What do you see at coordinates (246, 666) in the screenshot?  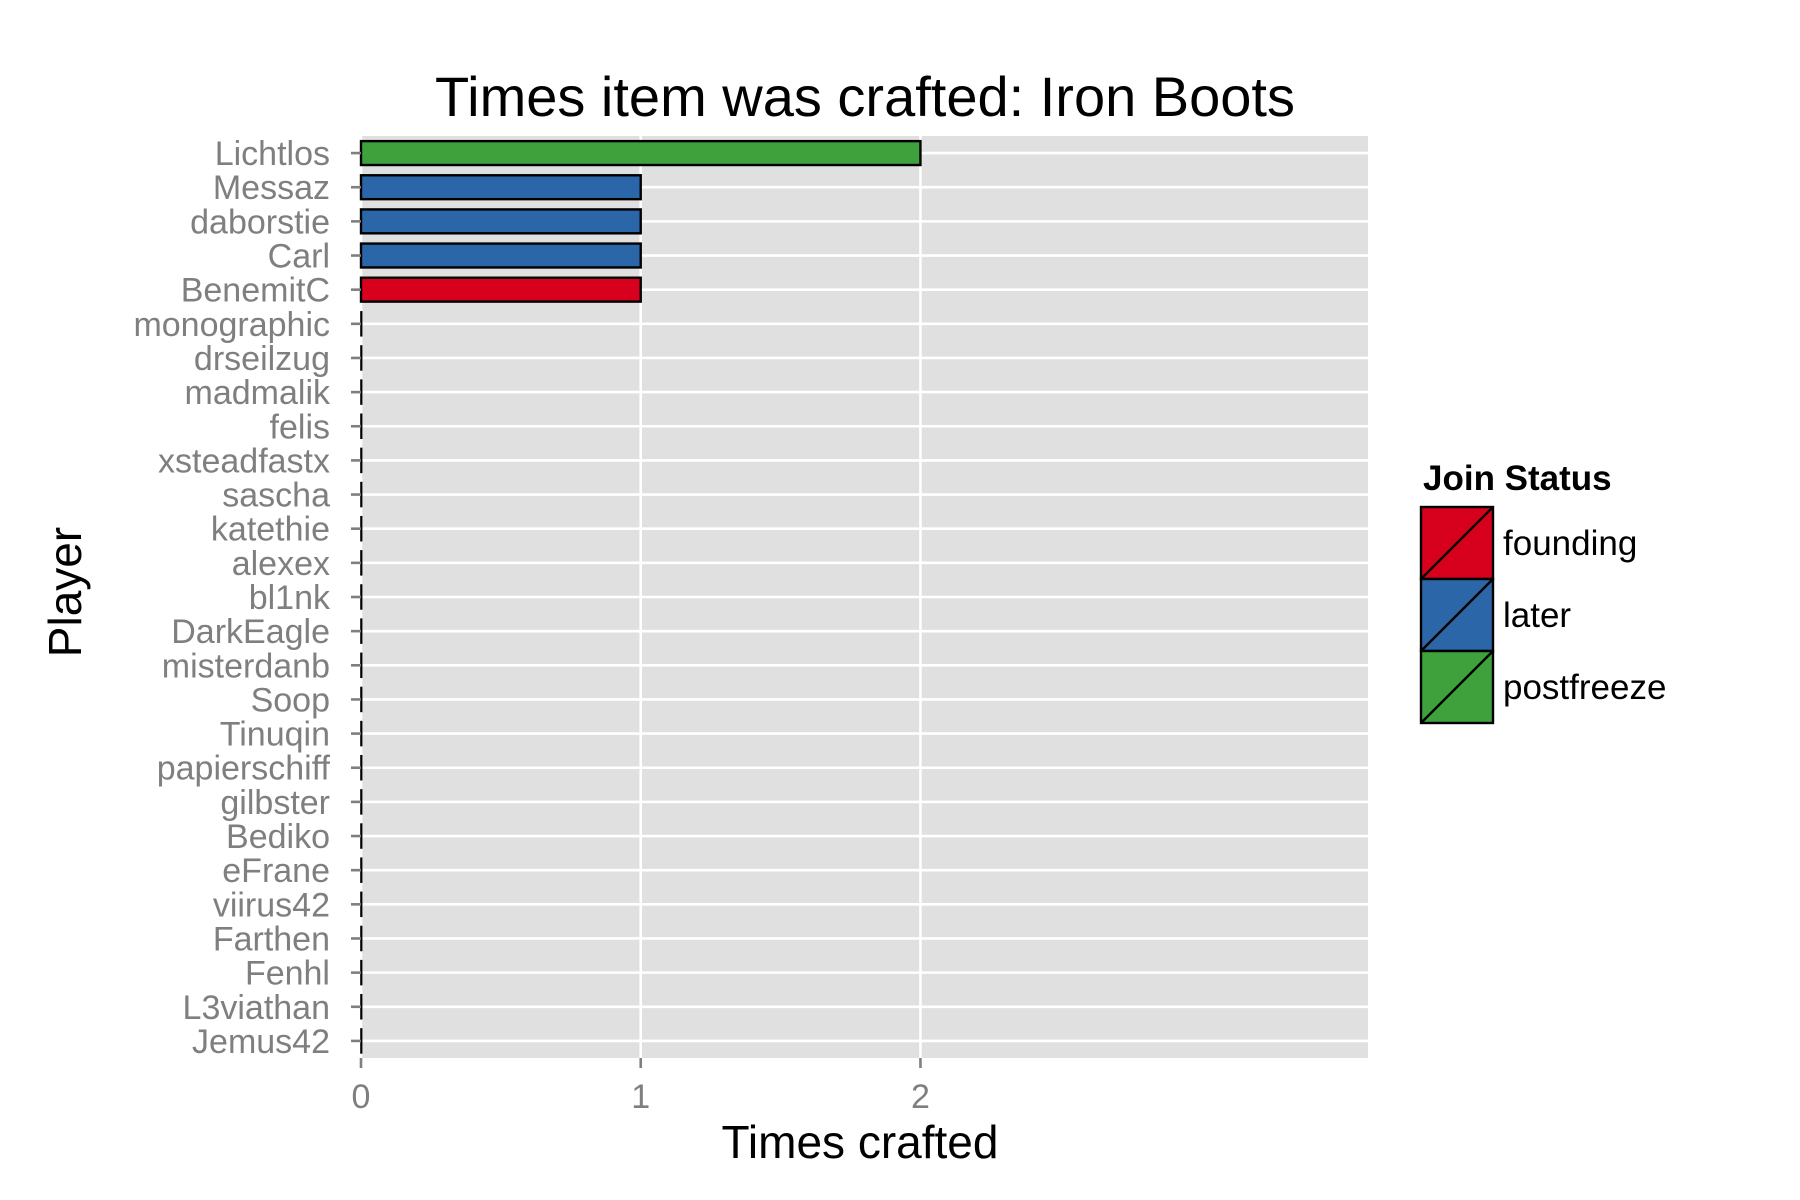 I see `y-tick-label: misterdanb` at bounding box center [246, 666].